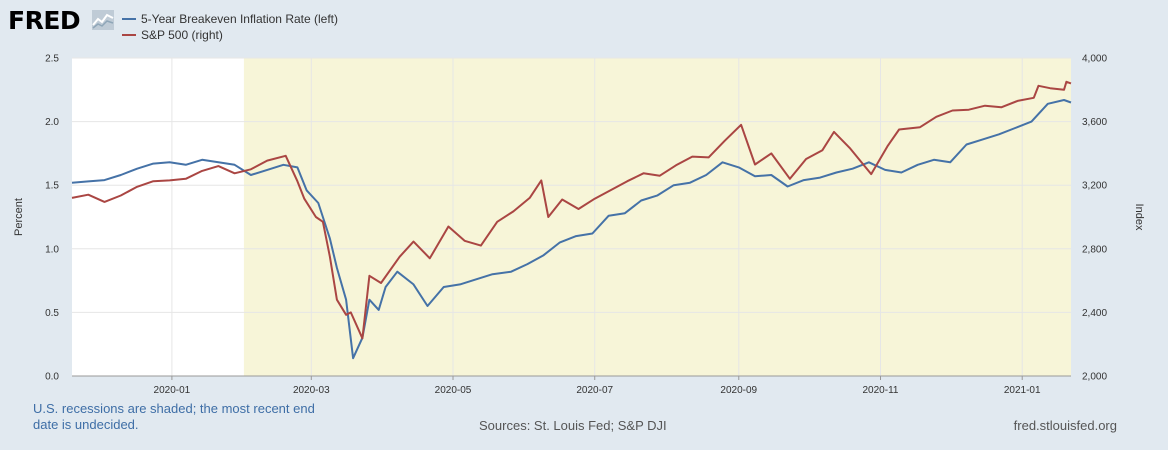 The image size is (1168, 450). I want to click on x-tick-label: 2020-07, so click(594, 390).